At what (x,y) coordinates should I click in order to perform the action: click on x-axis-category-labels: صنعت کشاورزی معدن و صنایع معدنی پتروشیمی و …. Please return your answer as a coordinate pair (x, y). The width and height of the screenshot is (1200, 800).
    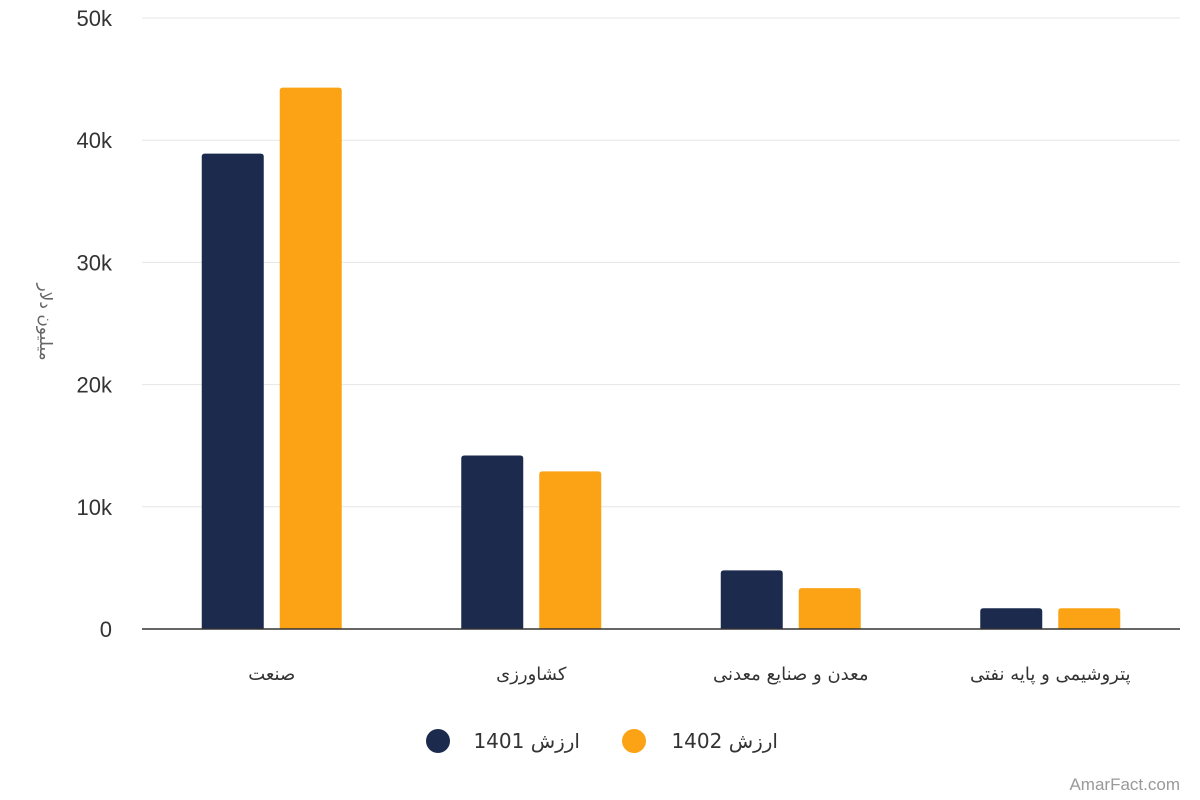
    Looking at the image, I should click on (689, 674).